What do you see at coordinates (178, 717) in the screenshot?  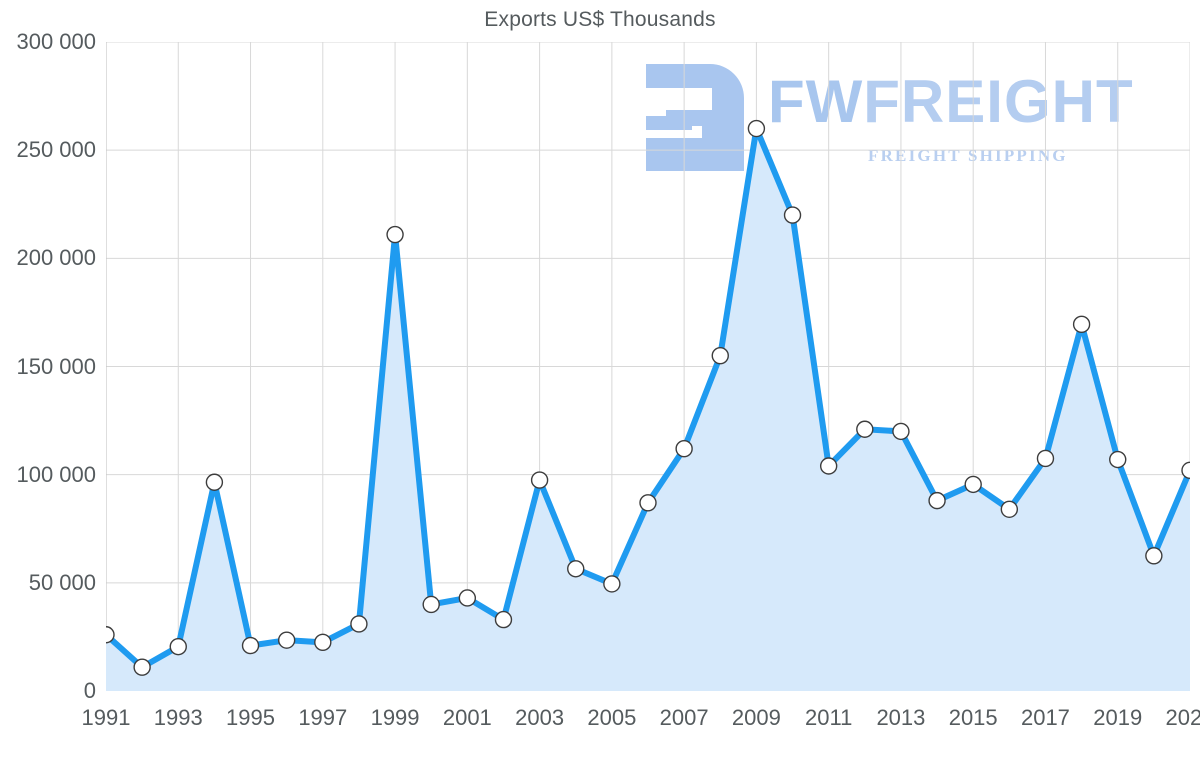 I see `x-axis-tick-label: 1993` at bounding box center [178, 717].